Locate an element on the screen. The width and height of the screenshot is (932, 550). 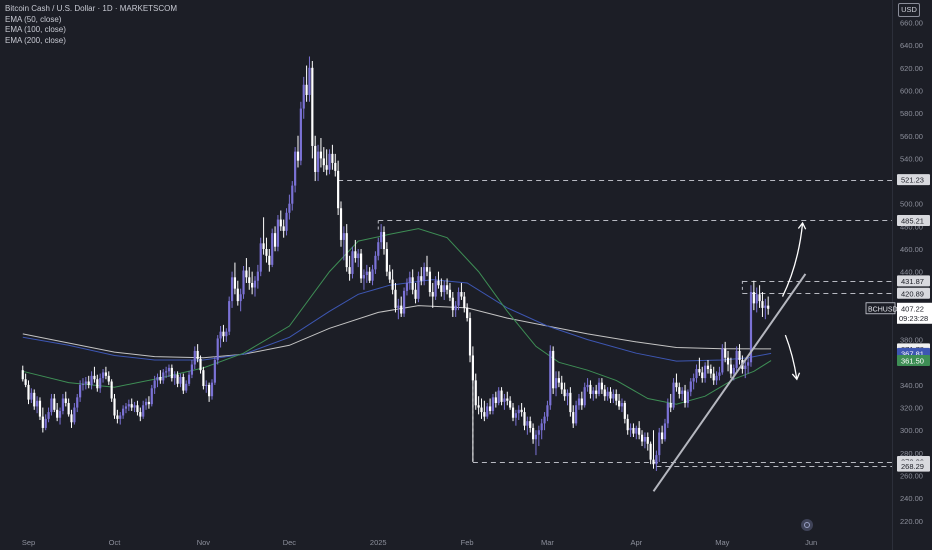
currency-button: USD is located at coordinates (909, 10).